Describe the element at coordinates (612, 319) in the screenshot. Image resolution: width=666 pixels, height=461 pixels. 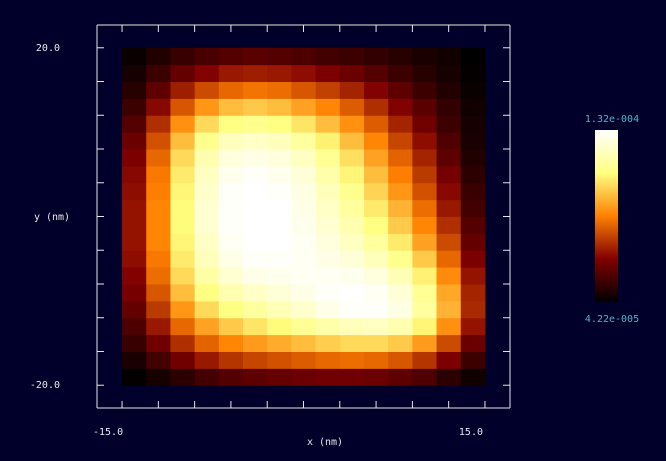
I see `colorbar-label: 4.22e-005` at that location.